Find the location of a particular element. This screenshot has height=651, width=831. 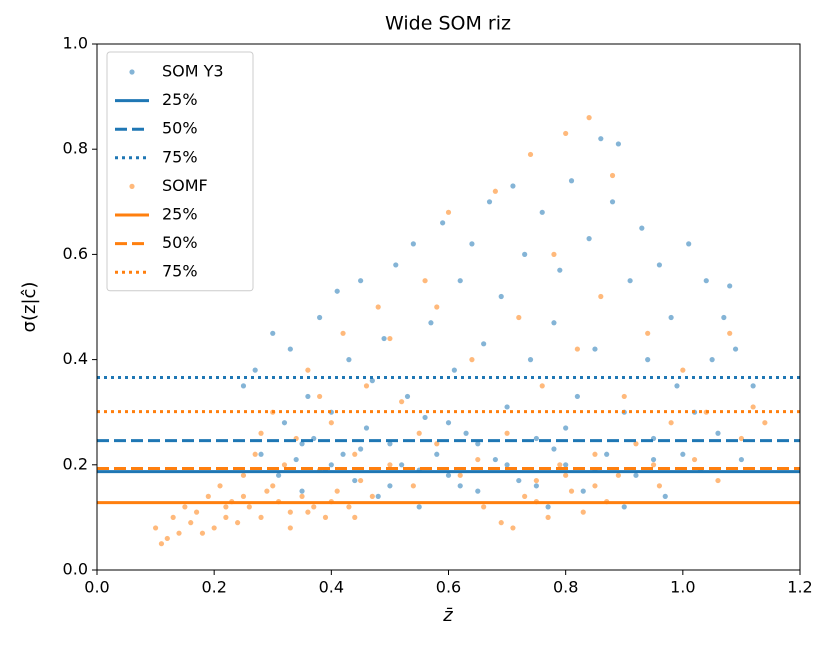

x-tick-label: 0.6 is located at coordinates (448, 587).